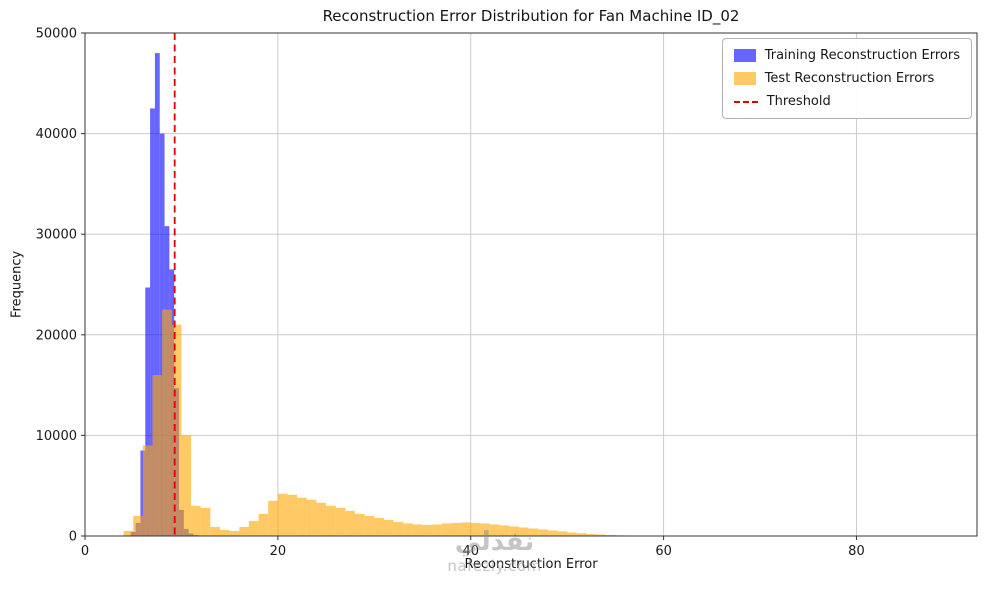  I want to click on y-tick-label: 30000, so click(56, 235).